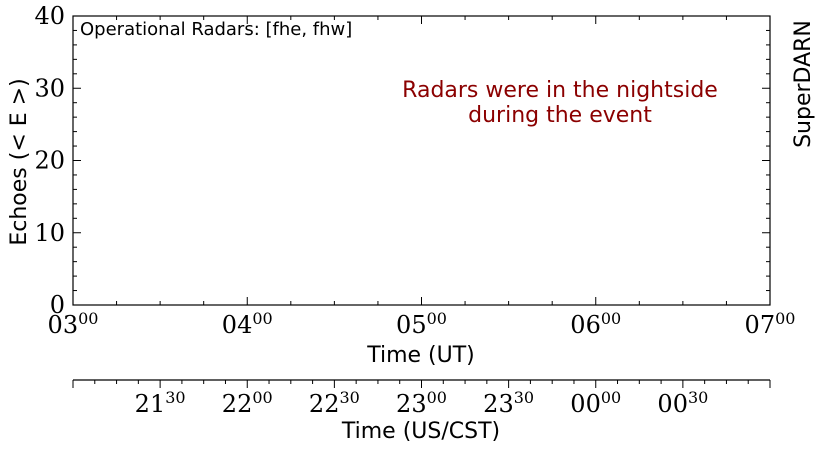 The image size is (823, 450). I want to click on y-tick-label: 30, so click(49, 88).